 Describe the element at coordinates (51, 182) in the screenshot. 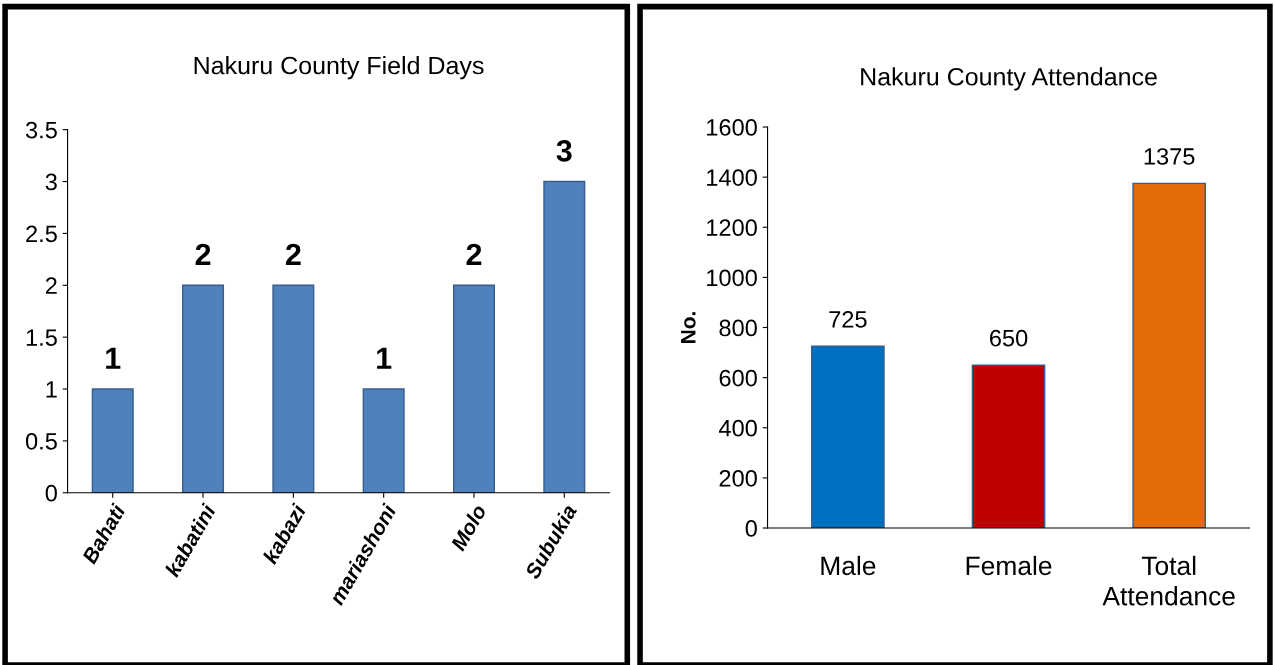

I see `y-tick-label: 3` at that location.